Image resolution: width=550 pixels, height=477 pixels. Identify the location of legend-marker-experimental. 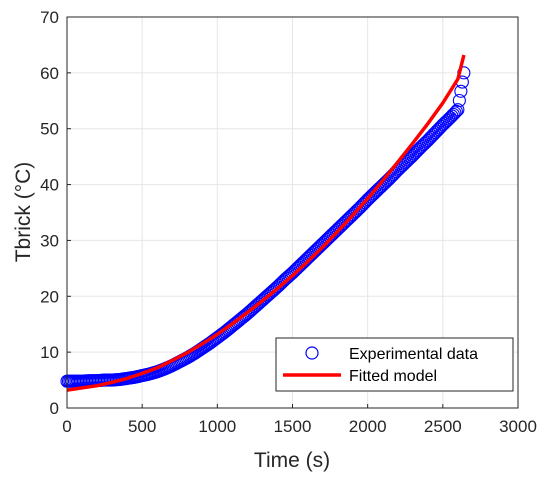
(312, 353).